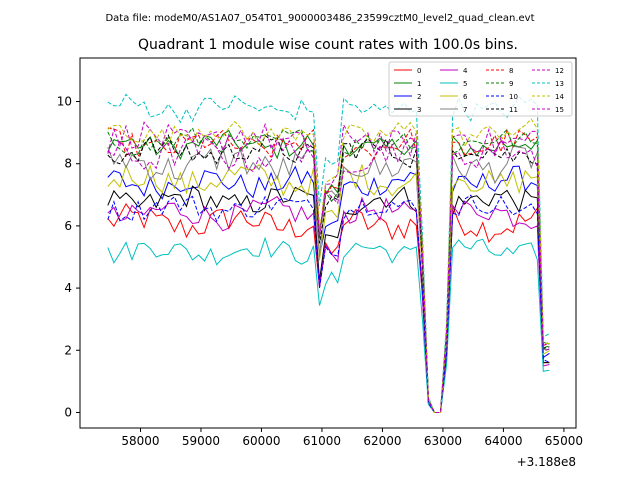 The width and height of the screenshot is (640, 480). I want to click on legend-label-4: 4, so click(465, 71).